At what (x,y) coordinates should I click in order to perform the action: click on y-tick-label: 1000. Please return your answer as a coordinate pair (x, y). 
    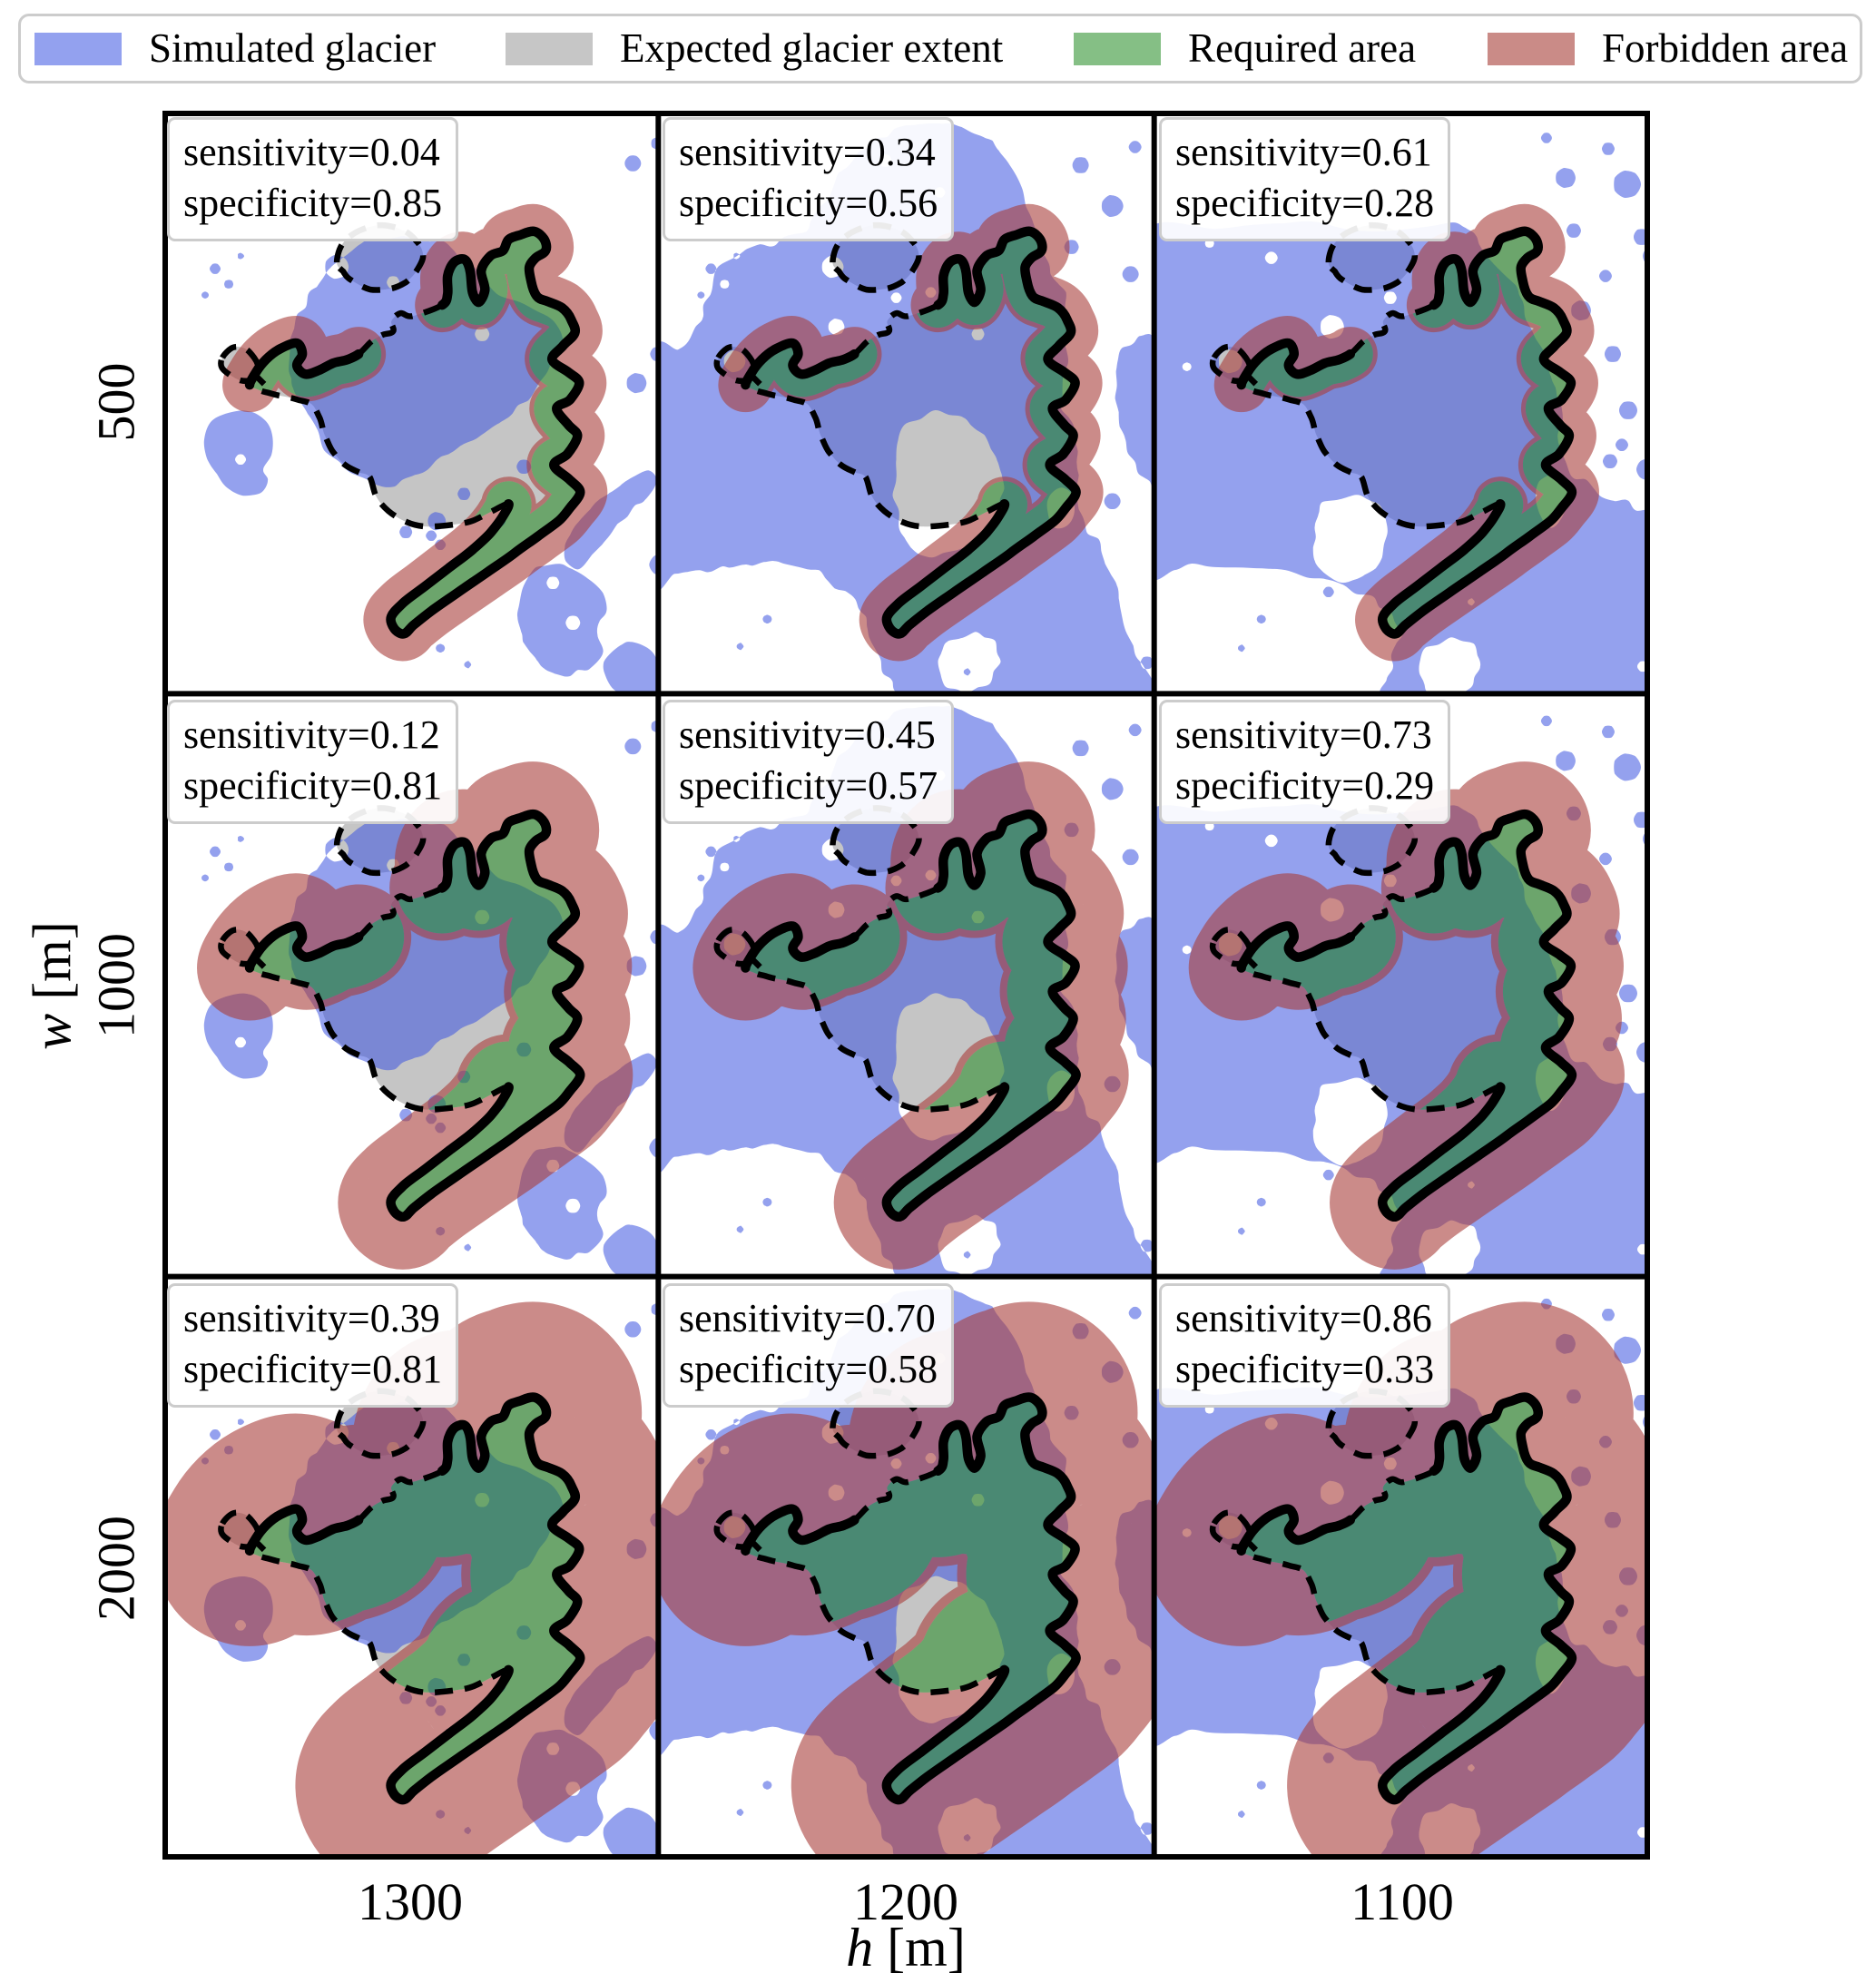
    Looking at the image, I should click on (116, 986).